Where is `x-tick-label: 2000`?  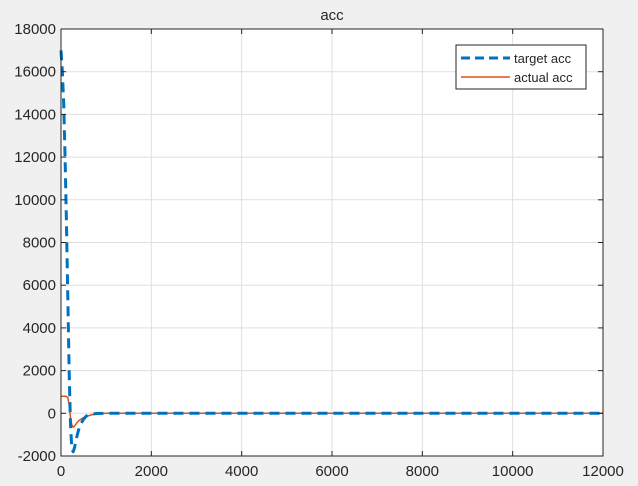 x-tick-label: 2000 is located at coordinates (151, 471).